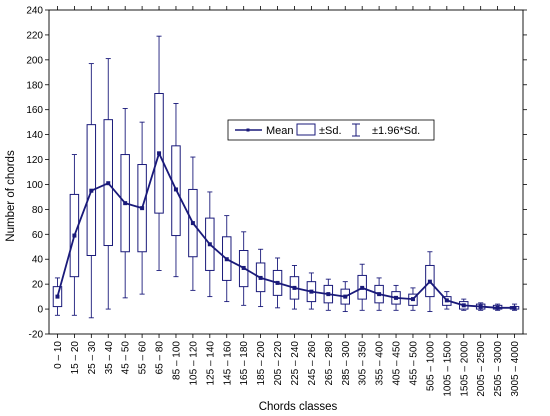 The image size is (550, 416). I want to click on y-tick-label: 100, so click(34, 185).